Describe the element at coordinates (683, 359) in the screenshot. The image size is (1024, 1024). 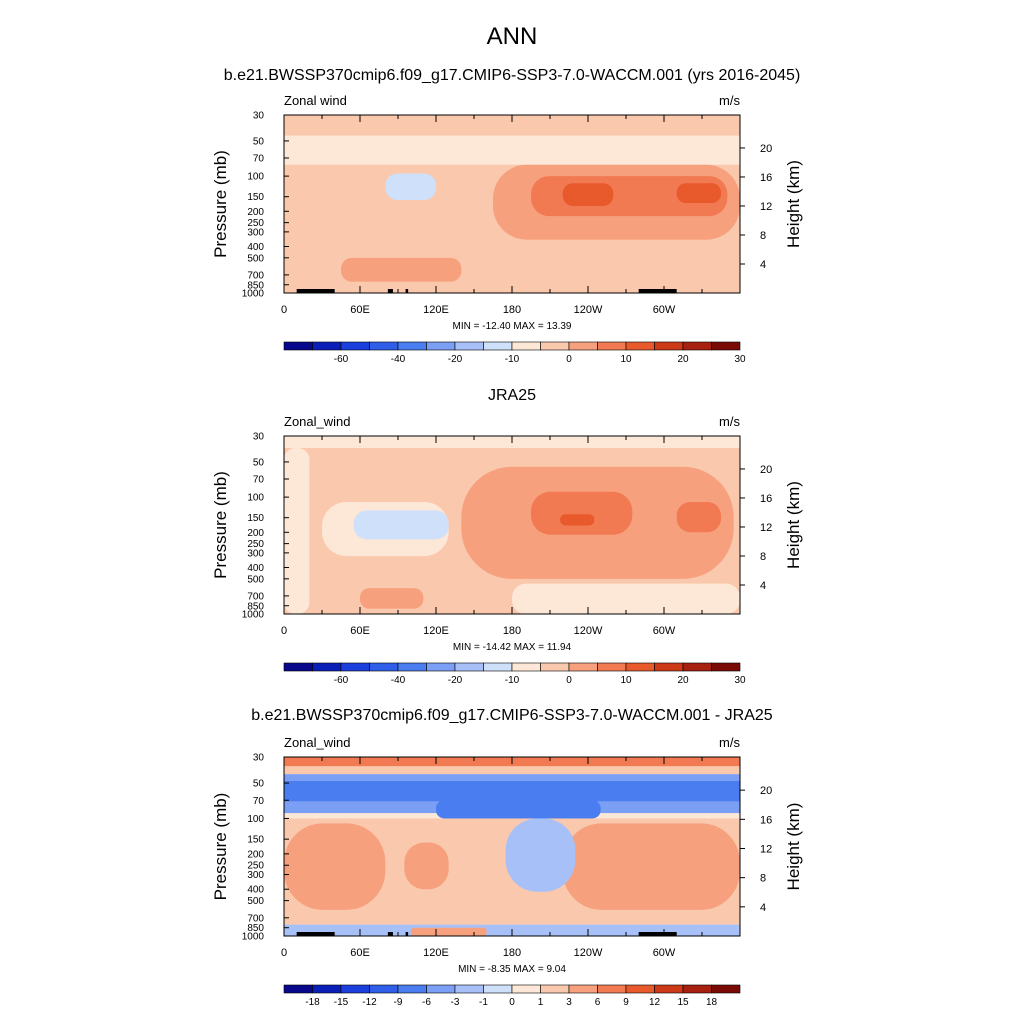
I see `colorbar-label: 20` at that location.